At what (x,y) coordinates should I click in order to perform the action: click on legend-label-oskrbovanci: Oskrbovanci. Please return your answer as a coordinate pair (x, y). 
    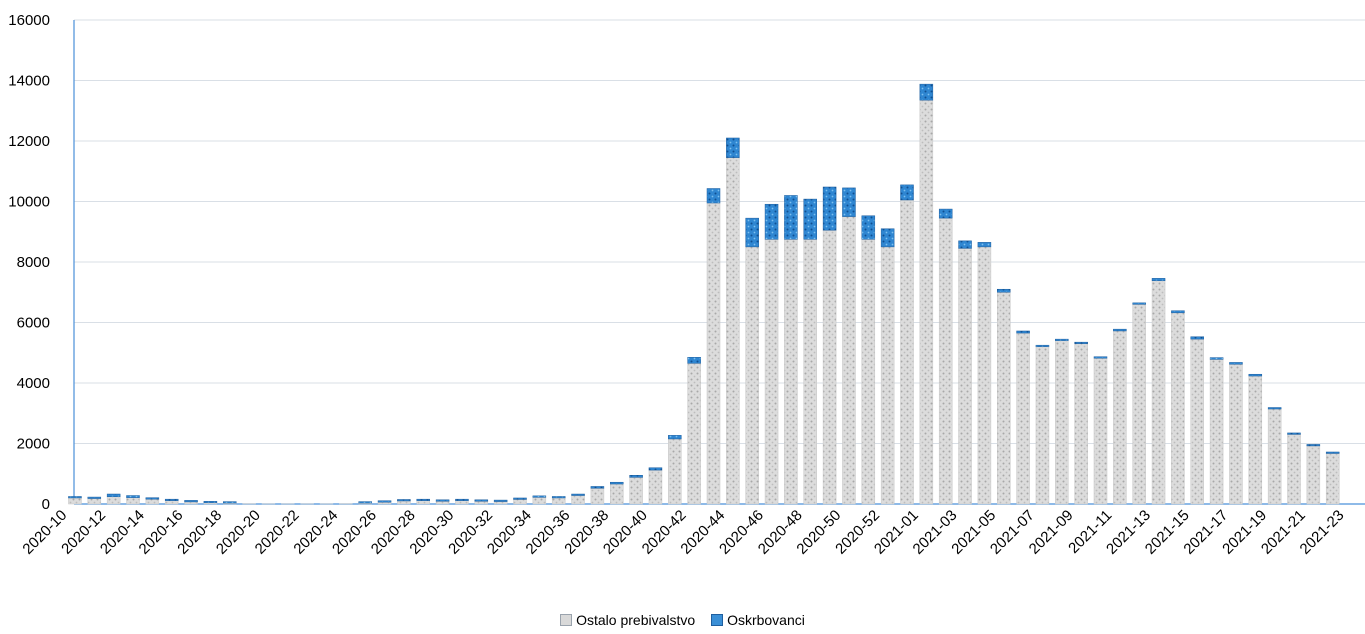
    Looking at the image, I should click on (766, 620).